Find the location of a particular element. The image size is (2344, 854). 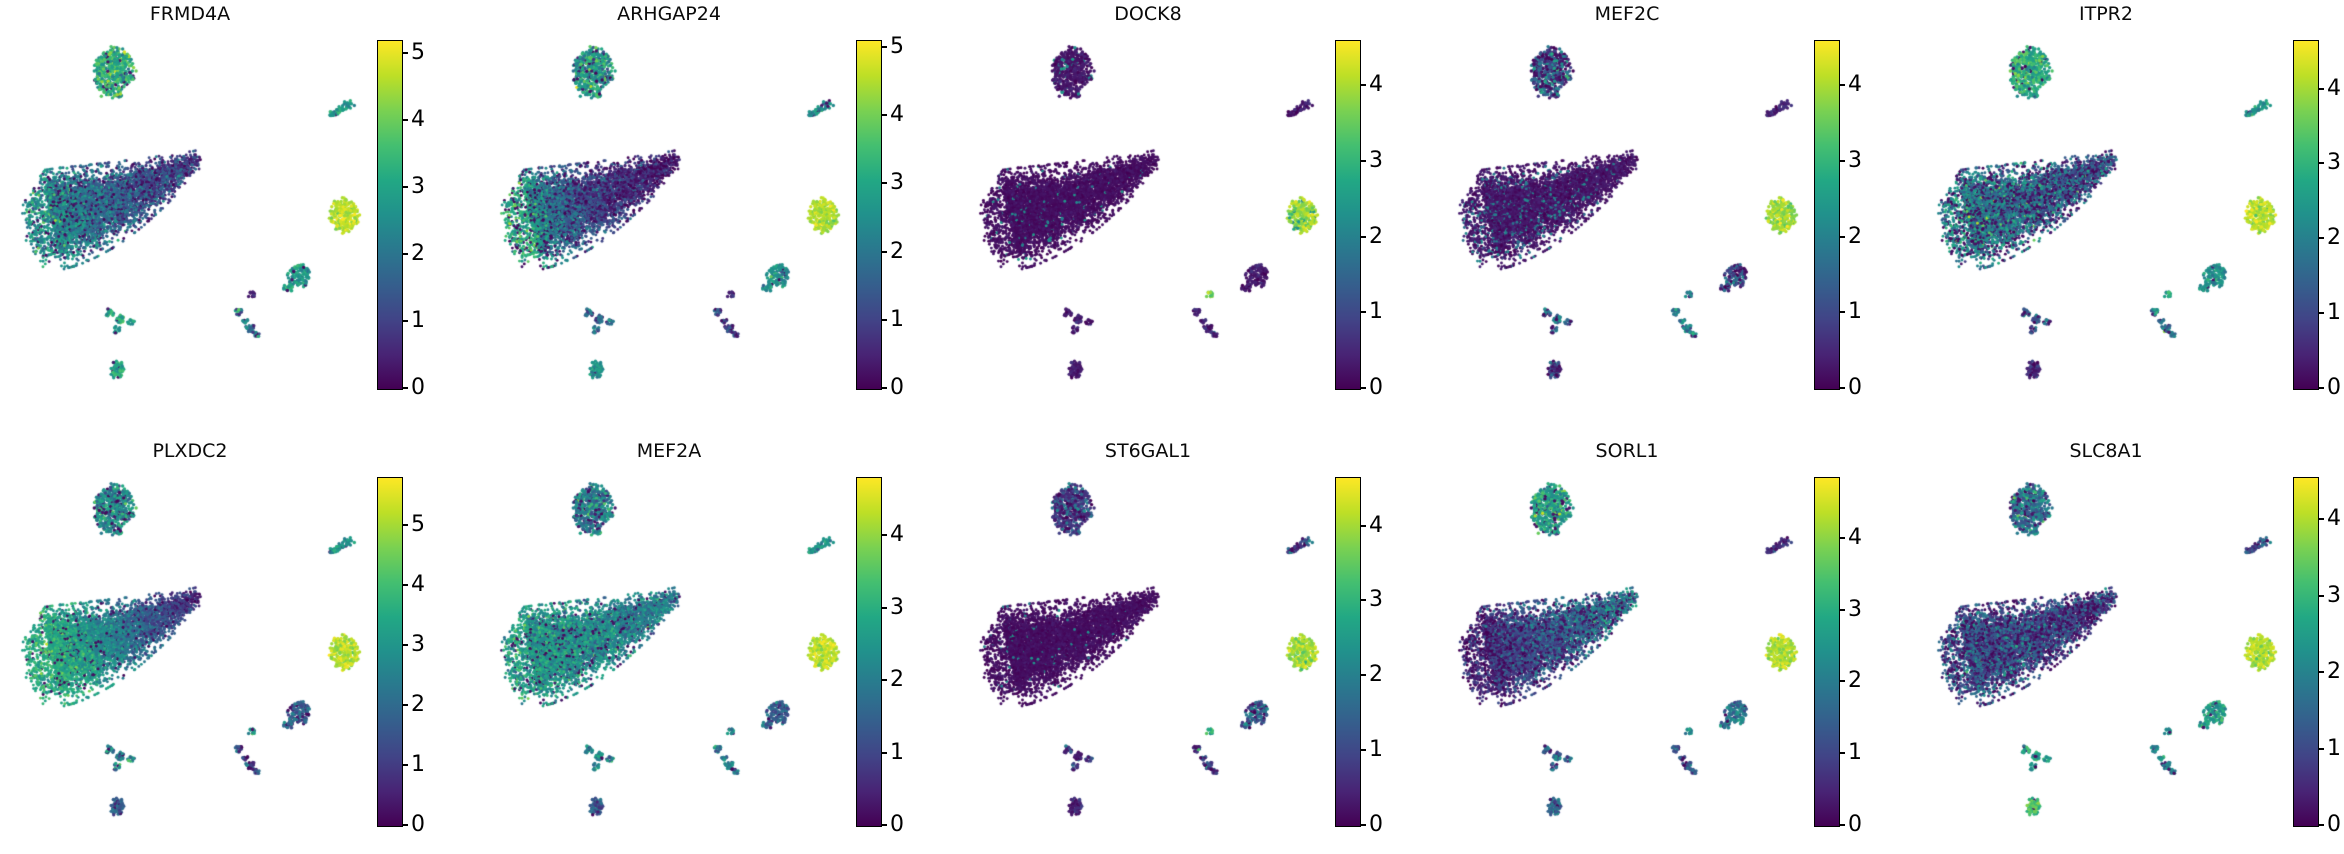

panel-title: FRMD4A is located at coordinates (190, 14).